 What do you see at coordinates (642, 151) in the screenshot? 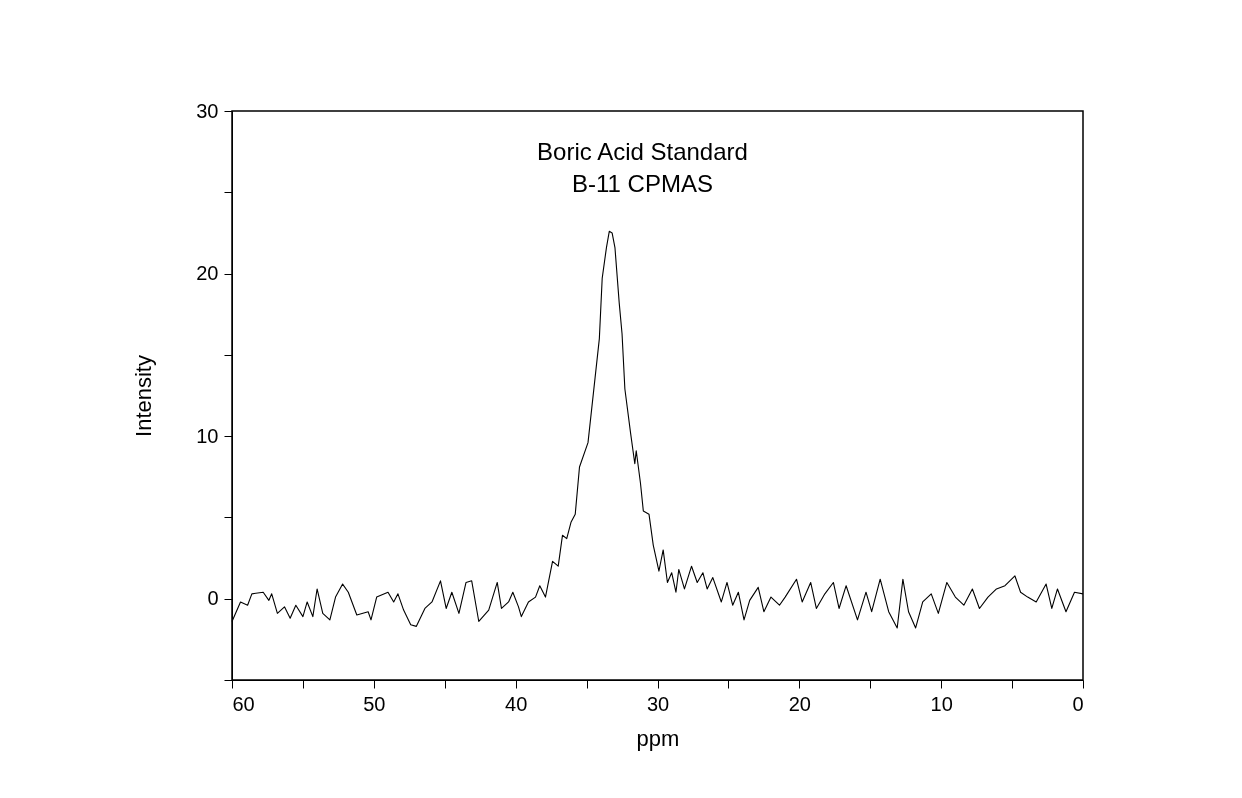
I see `text: Boric Acid Standard` at bounding box center [642, 151].